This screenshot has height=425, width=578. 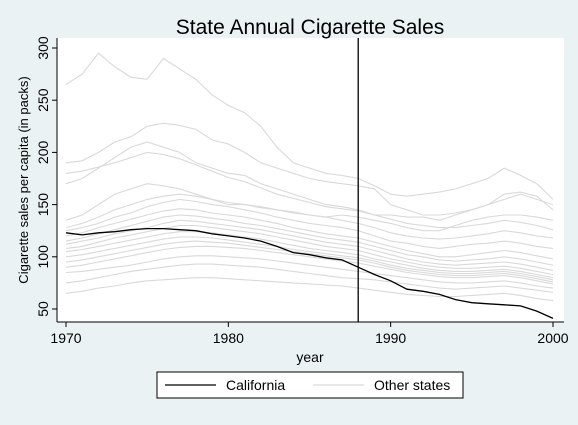 What do you see at coordinates (390, 338) in the screenshot?
I see `x-tick-label: 1990` at bounding box center [390, 338].